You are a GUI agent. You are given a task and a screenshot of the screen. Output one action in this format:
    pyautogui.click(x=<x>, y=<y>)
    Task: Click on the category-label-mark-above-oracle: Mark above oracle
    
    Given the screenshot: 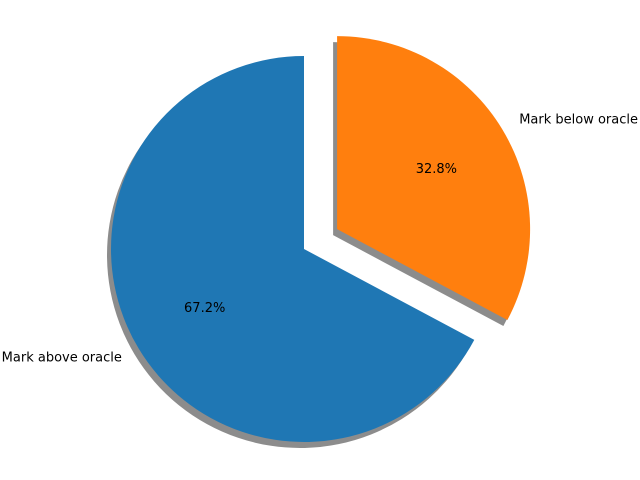 What is the action you would take?
    pyautogui.click(x=62, y=358)
    